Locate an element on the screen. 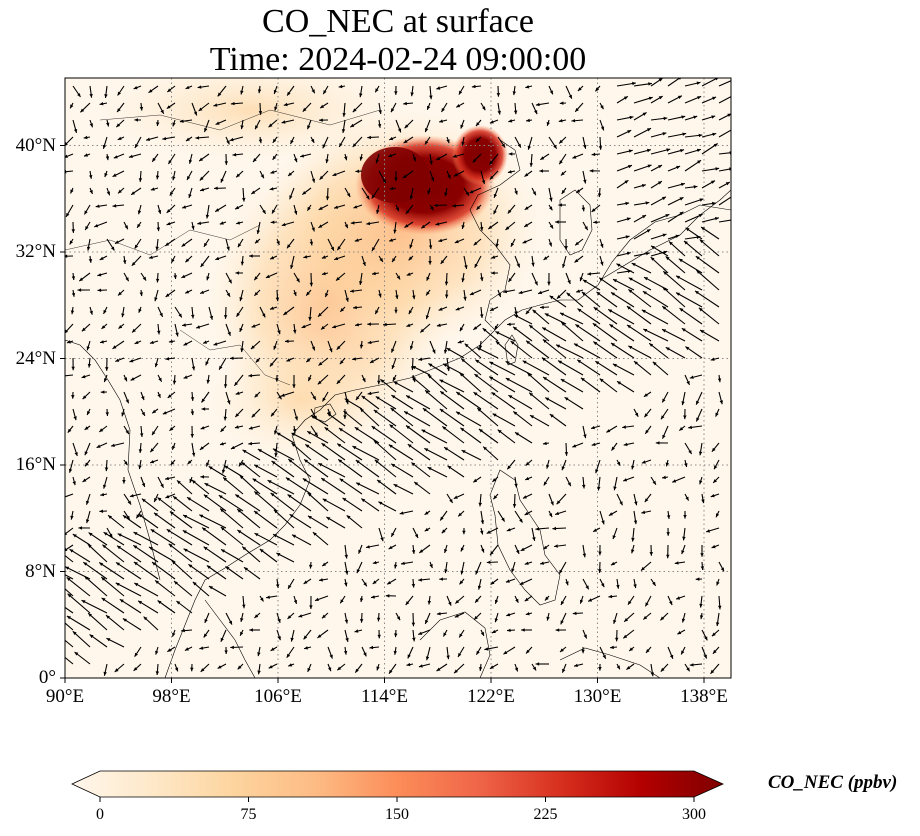 The height and width of the screenshot is (836, 920). colorbar-label: CO_NEC (ppbv) is located at coordinates (833, 782).